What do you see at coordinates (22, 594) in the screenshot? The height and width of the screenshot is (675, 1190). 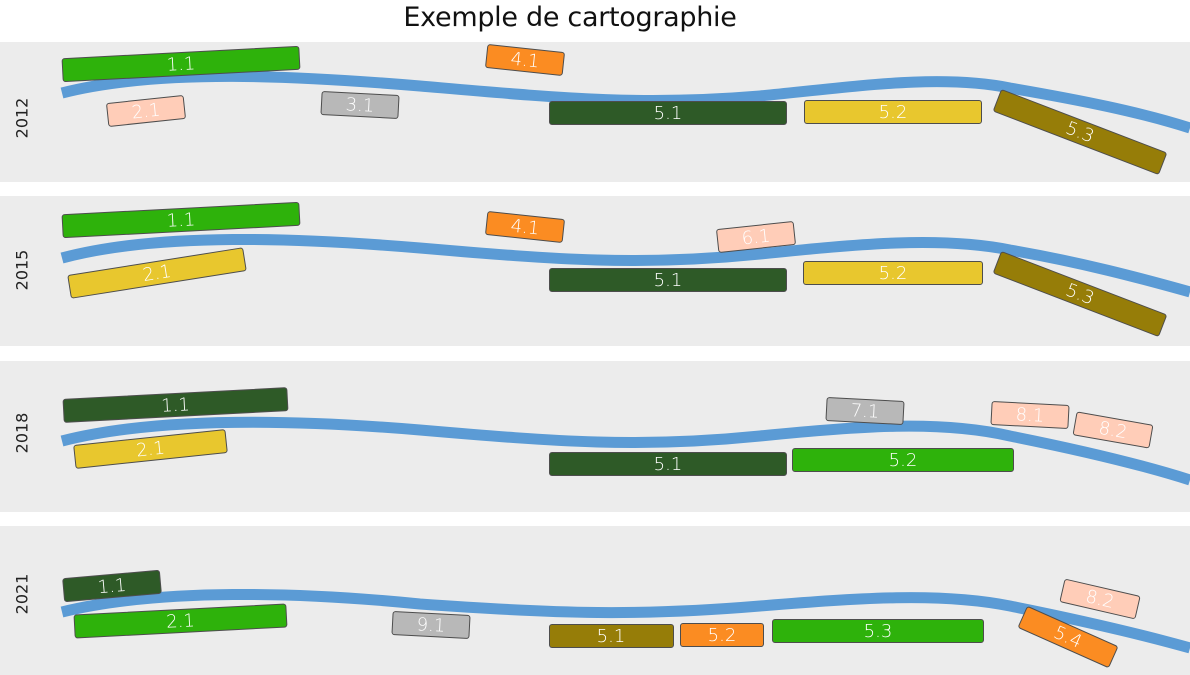 I see `year-label: 2021` at bounding box center [22, 594].